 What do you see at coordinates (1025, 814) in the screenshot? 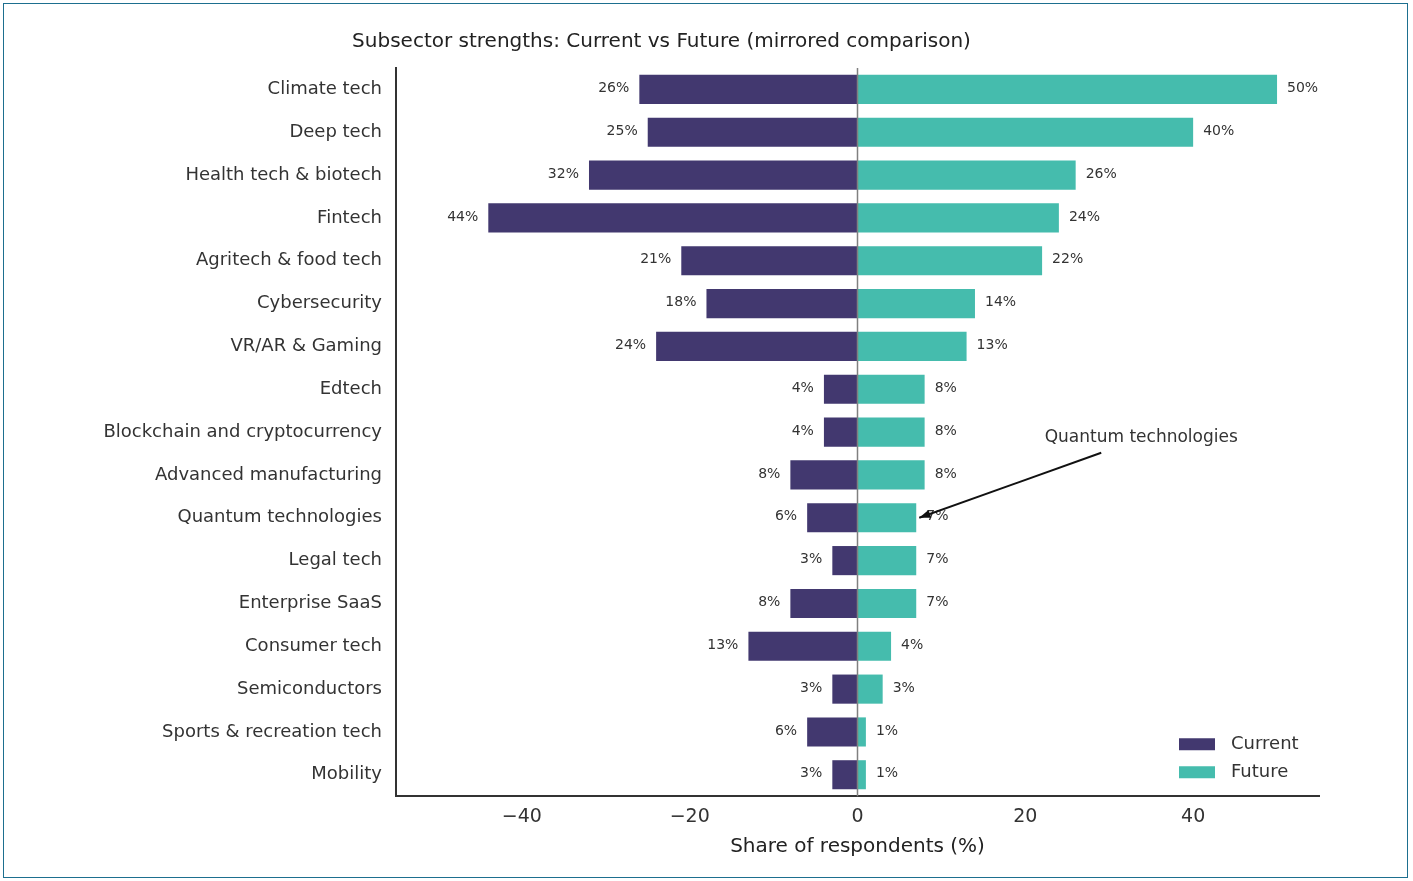
I see `x-tick-label: 20` at bounding box center [1025, 814].